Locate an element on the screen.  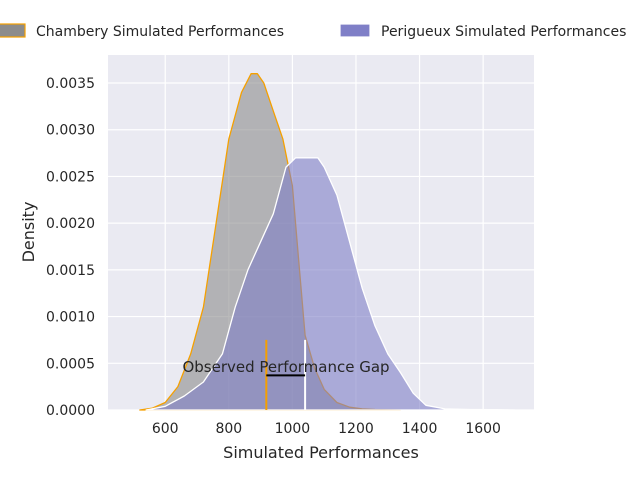
legend-label-chambery: Chambery Simulated Performances is located at coordinates (160, 32).